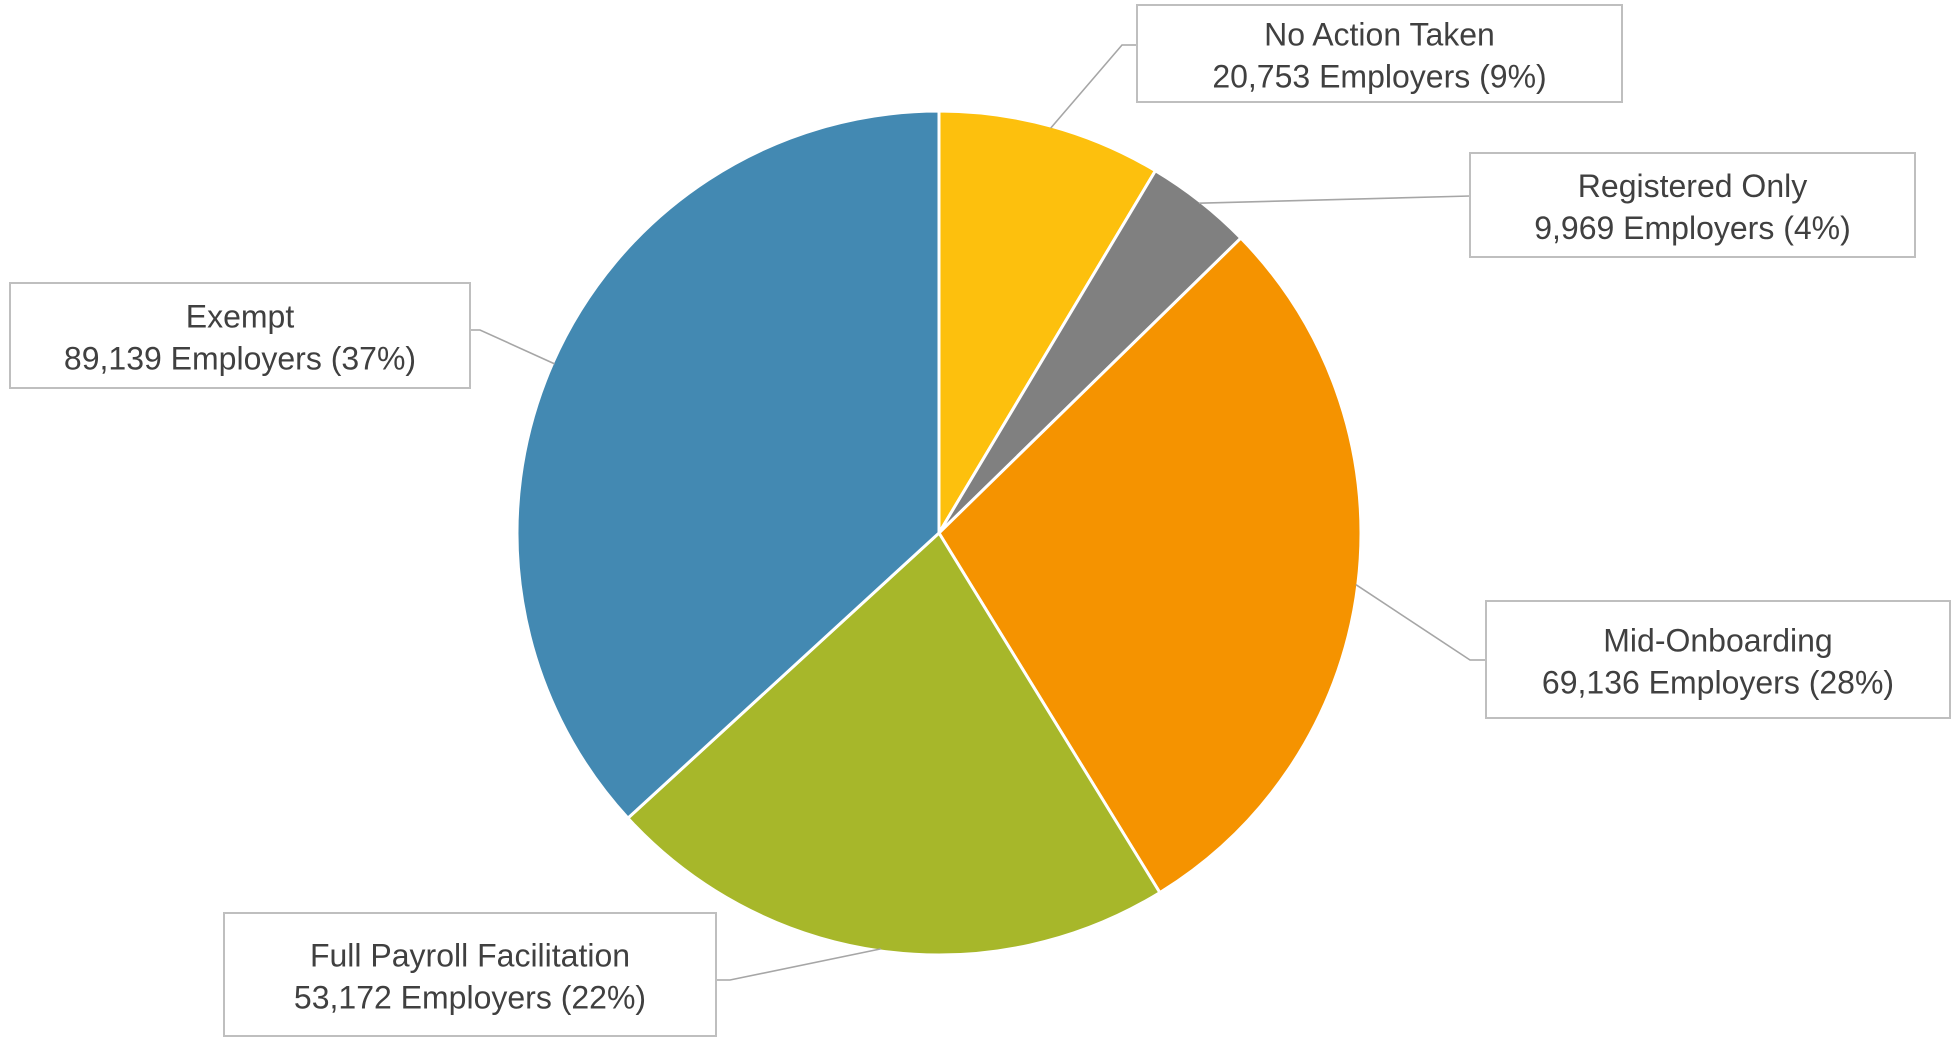 This screenshot has width=1959, height=1037. What do you see at coordinates (470, 998) in the screenshot?
I see `slice-value-label: 53,172 Employers (22%)` at bounding box center [470, 998].